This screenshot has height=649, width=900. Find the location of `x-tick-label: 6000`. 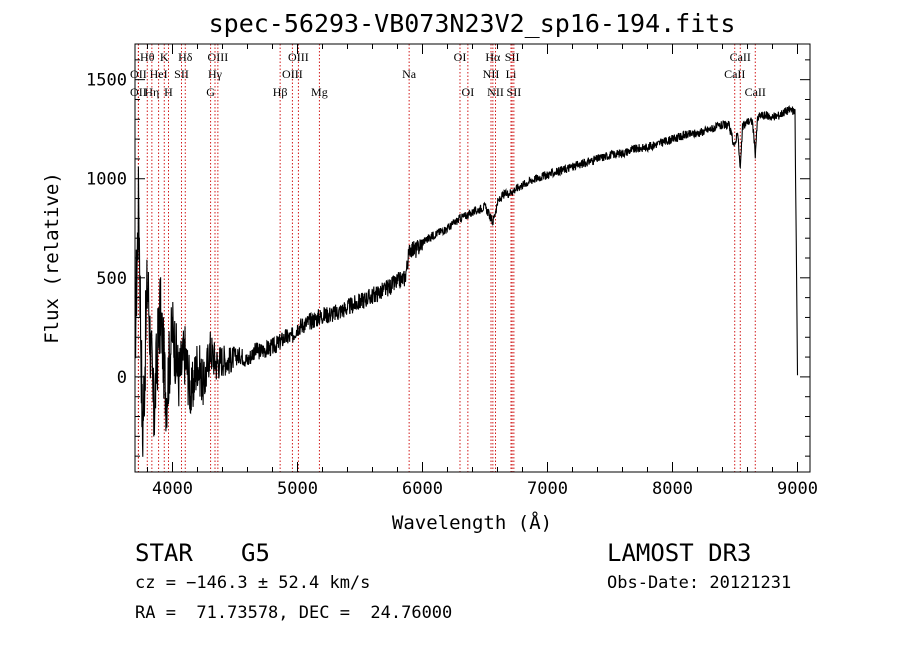

x-tick-label: 6000 is located at coordinates (422, 489).